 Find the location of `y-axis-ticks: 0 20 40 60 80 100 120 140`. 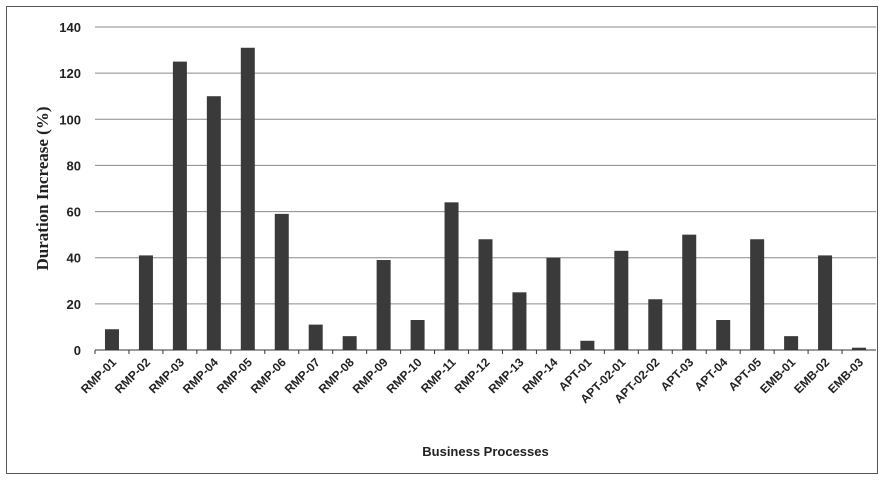

y-axis-ticks: 0 20 40 60 80 100 120 140 is located at coordinates (70, 189).